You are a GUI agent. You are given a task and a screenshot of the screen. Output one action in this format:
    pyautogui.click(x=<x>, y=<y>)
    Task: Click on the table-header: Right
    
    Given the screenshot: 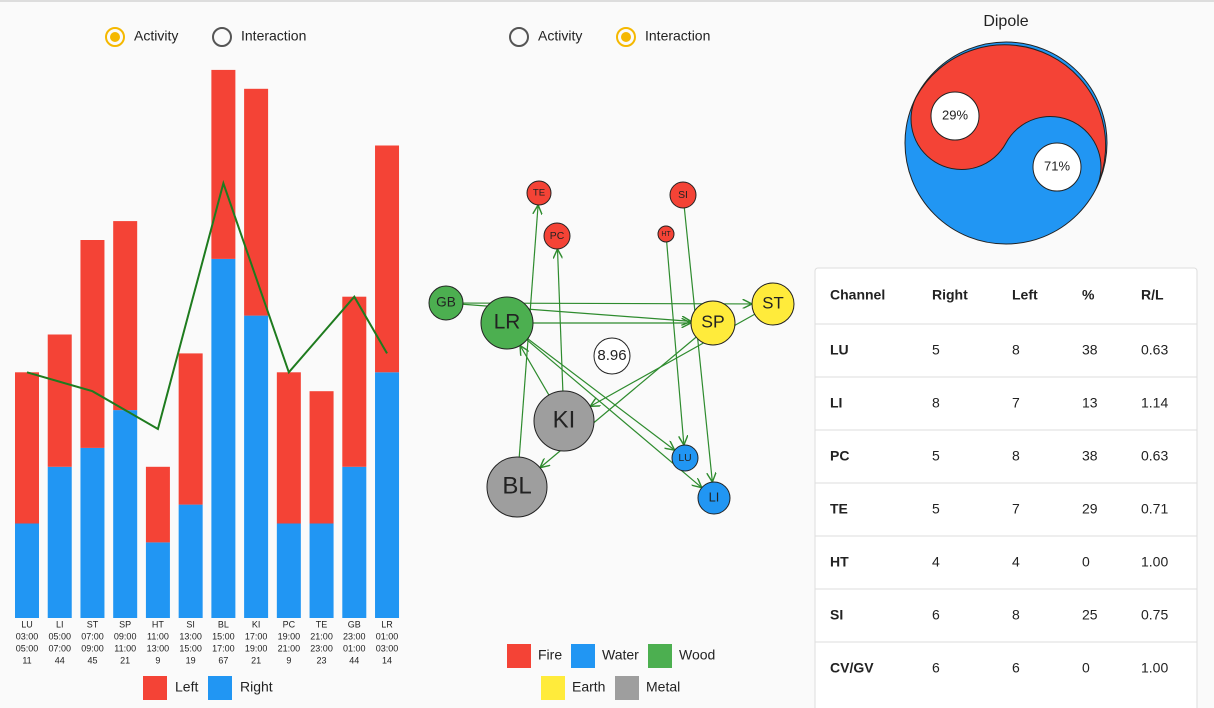 What is the action you would take?
    pyautogui.click(x=950, y=295)
    